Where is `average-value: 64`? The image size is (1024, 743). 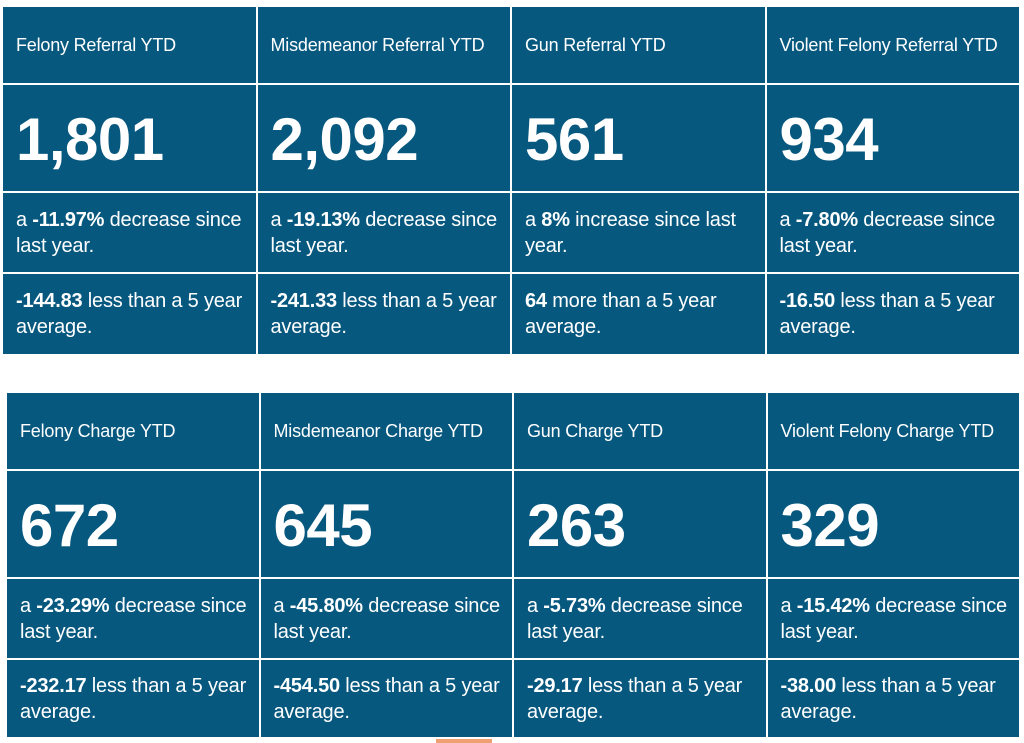
average-value: 64 is located at coordinates (536, 301).